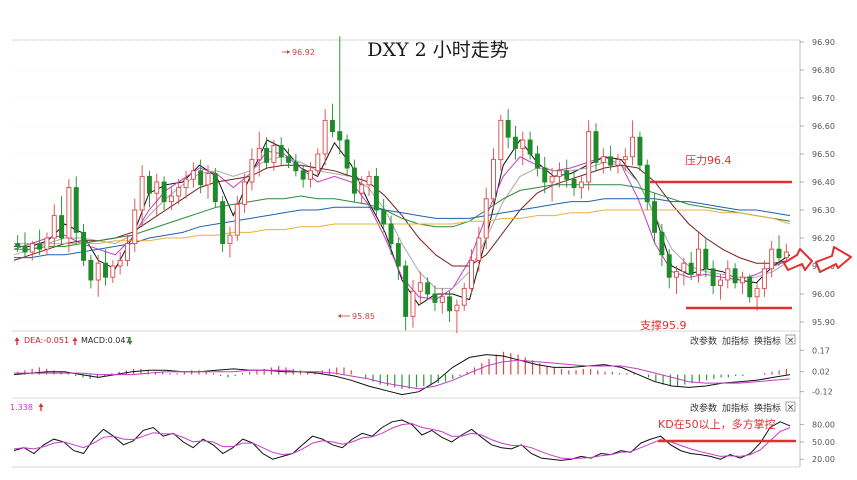 The height and width of the screenshot is (480, 857). What do you see at coordinates (823, 459) in the screenshot?
I see `y-tick-label: 20.00` at bounding box center [823, 459].